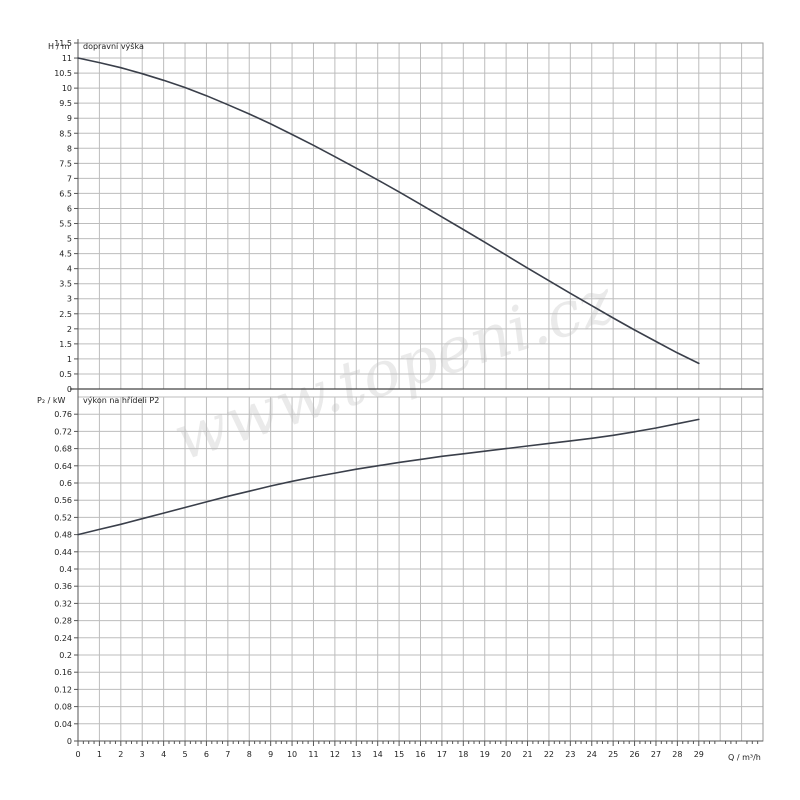 This screenshot has height=800, width=800. Describe the element at coordinates (442, 754) in the screenshot. I see `x-tick-label: 17` at that location.